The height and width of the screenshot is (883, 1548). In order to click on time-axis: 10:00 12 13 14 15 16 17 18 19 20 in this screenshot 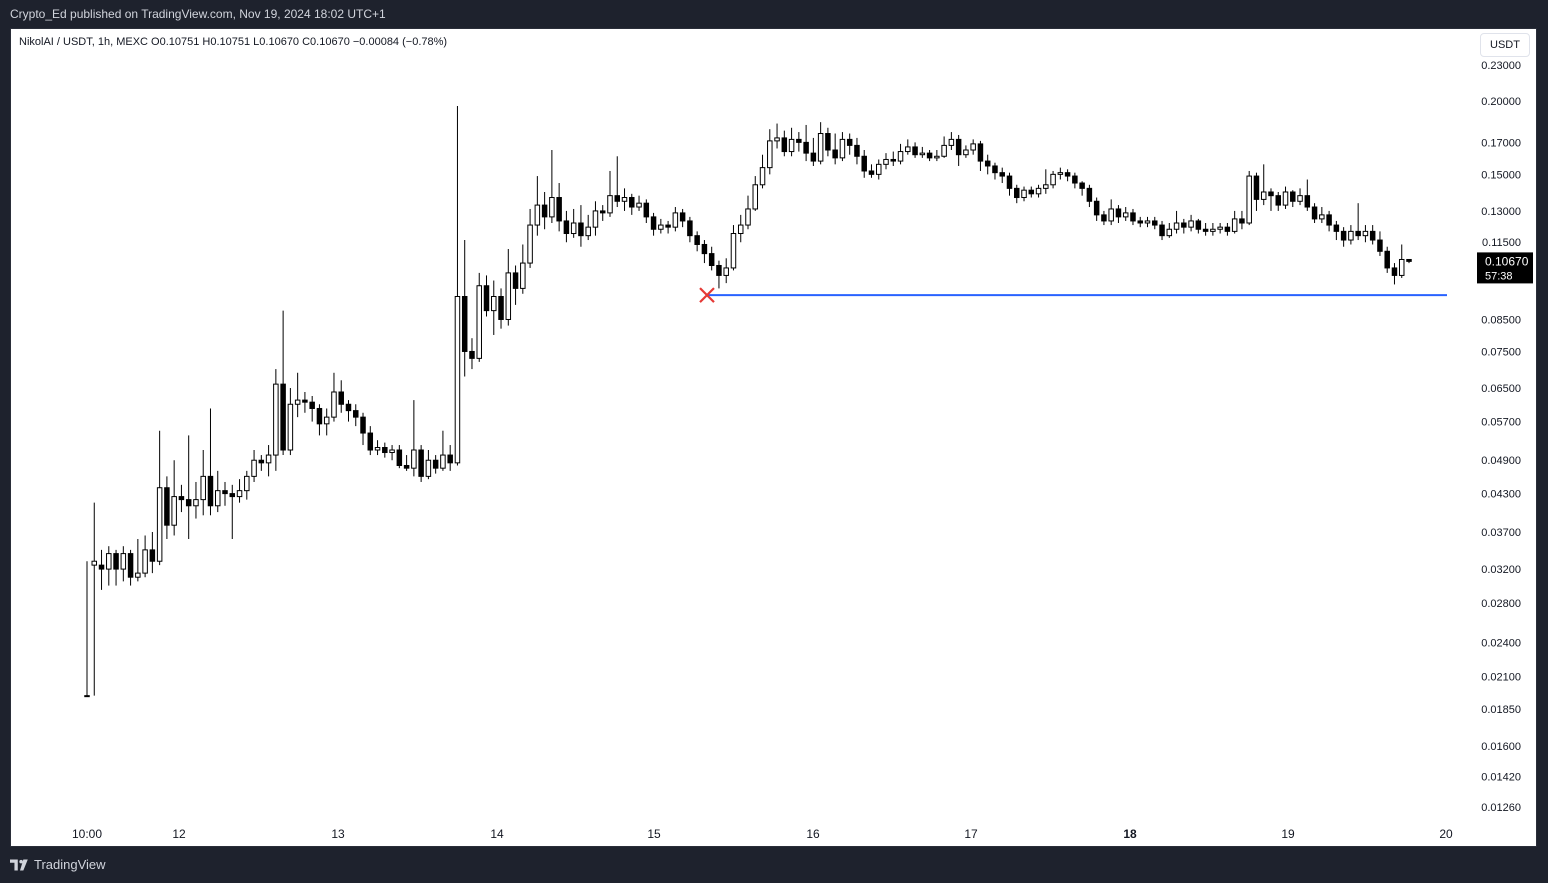, I will do `click(762, 834)`.